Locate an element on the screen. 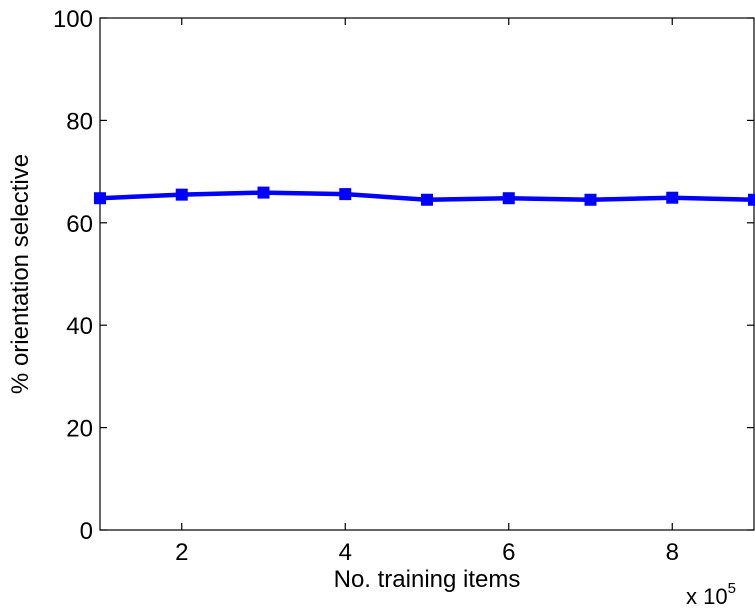 This screenshot has height=609, width=755. x-axis-multiplier-exponent: 5 is located at coordinates (732, 588).